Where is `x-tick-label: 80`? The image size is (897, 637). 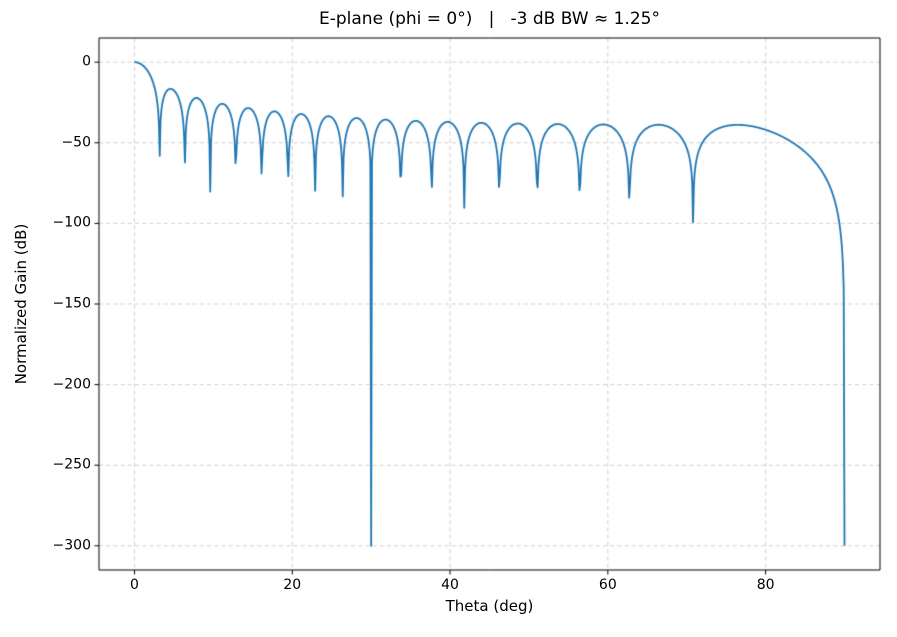
x-tick-label: 80 is located at coordinates (765, 585).